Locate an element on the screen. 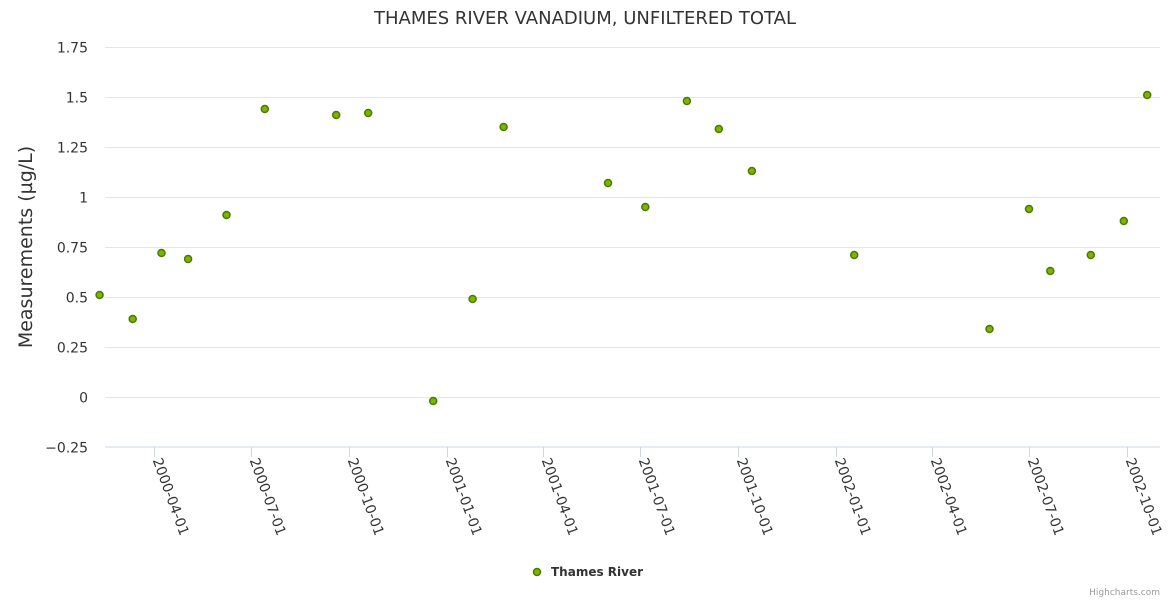 This screenshot has height=600, width=1170. y-tick-label: 0.75 is located at coordinates (72, 249).